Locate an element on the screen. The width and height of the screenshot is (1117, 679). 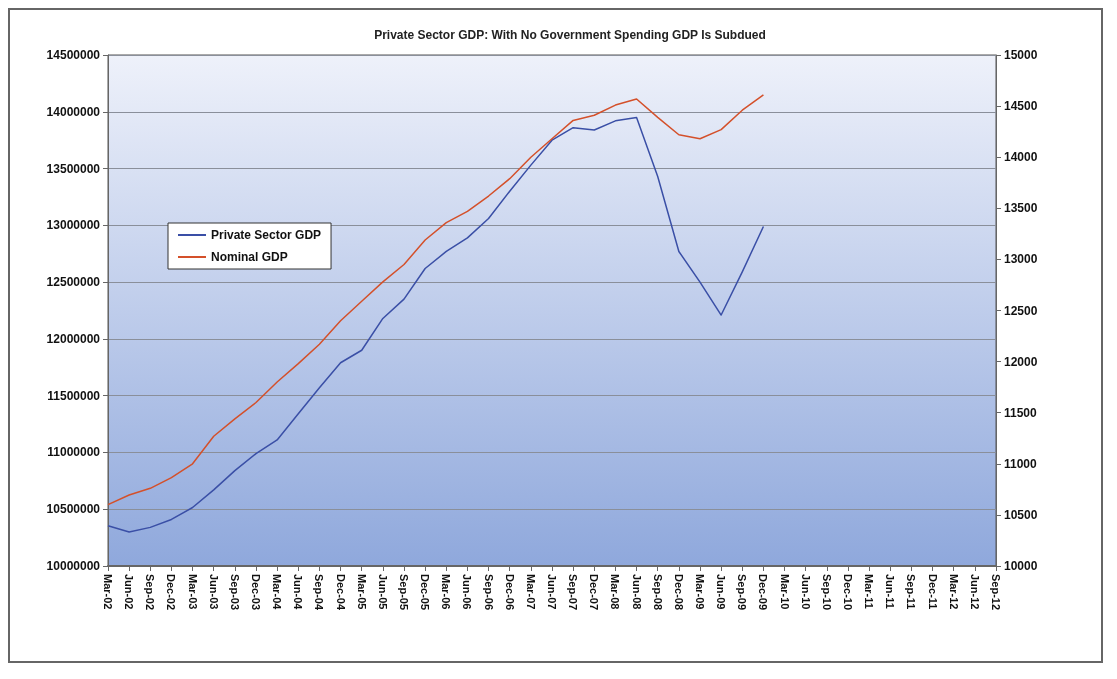
y2-tick-label: 15000 is located at coordinates (1021, 55).